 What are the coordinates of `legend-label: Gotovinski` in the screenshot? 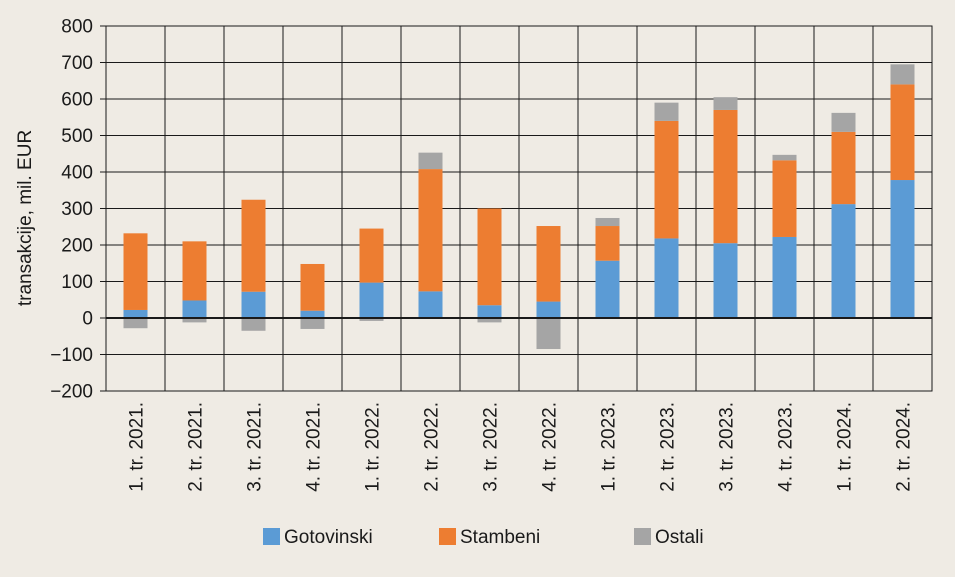 It's located at (328, 537).